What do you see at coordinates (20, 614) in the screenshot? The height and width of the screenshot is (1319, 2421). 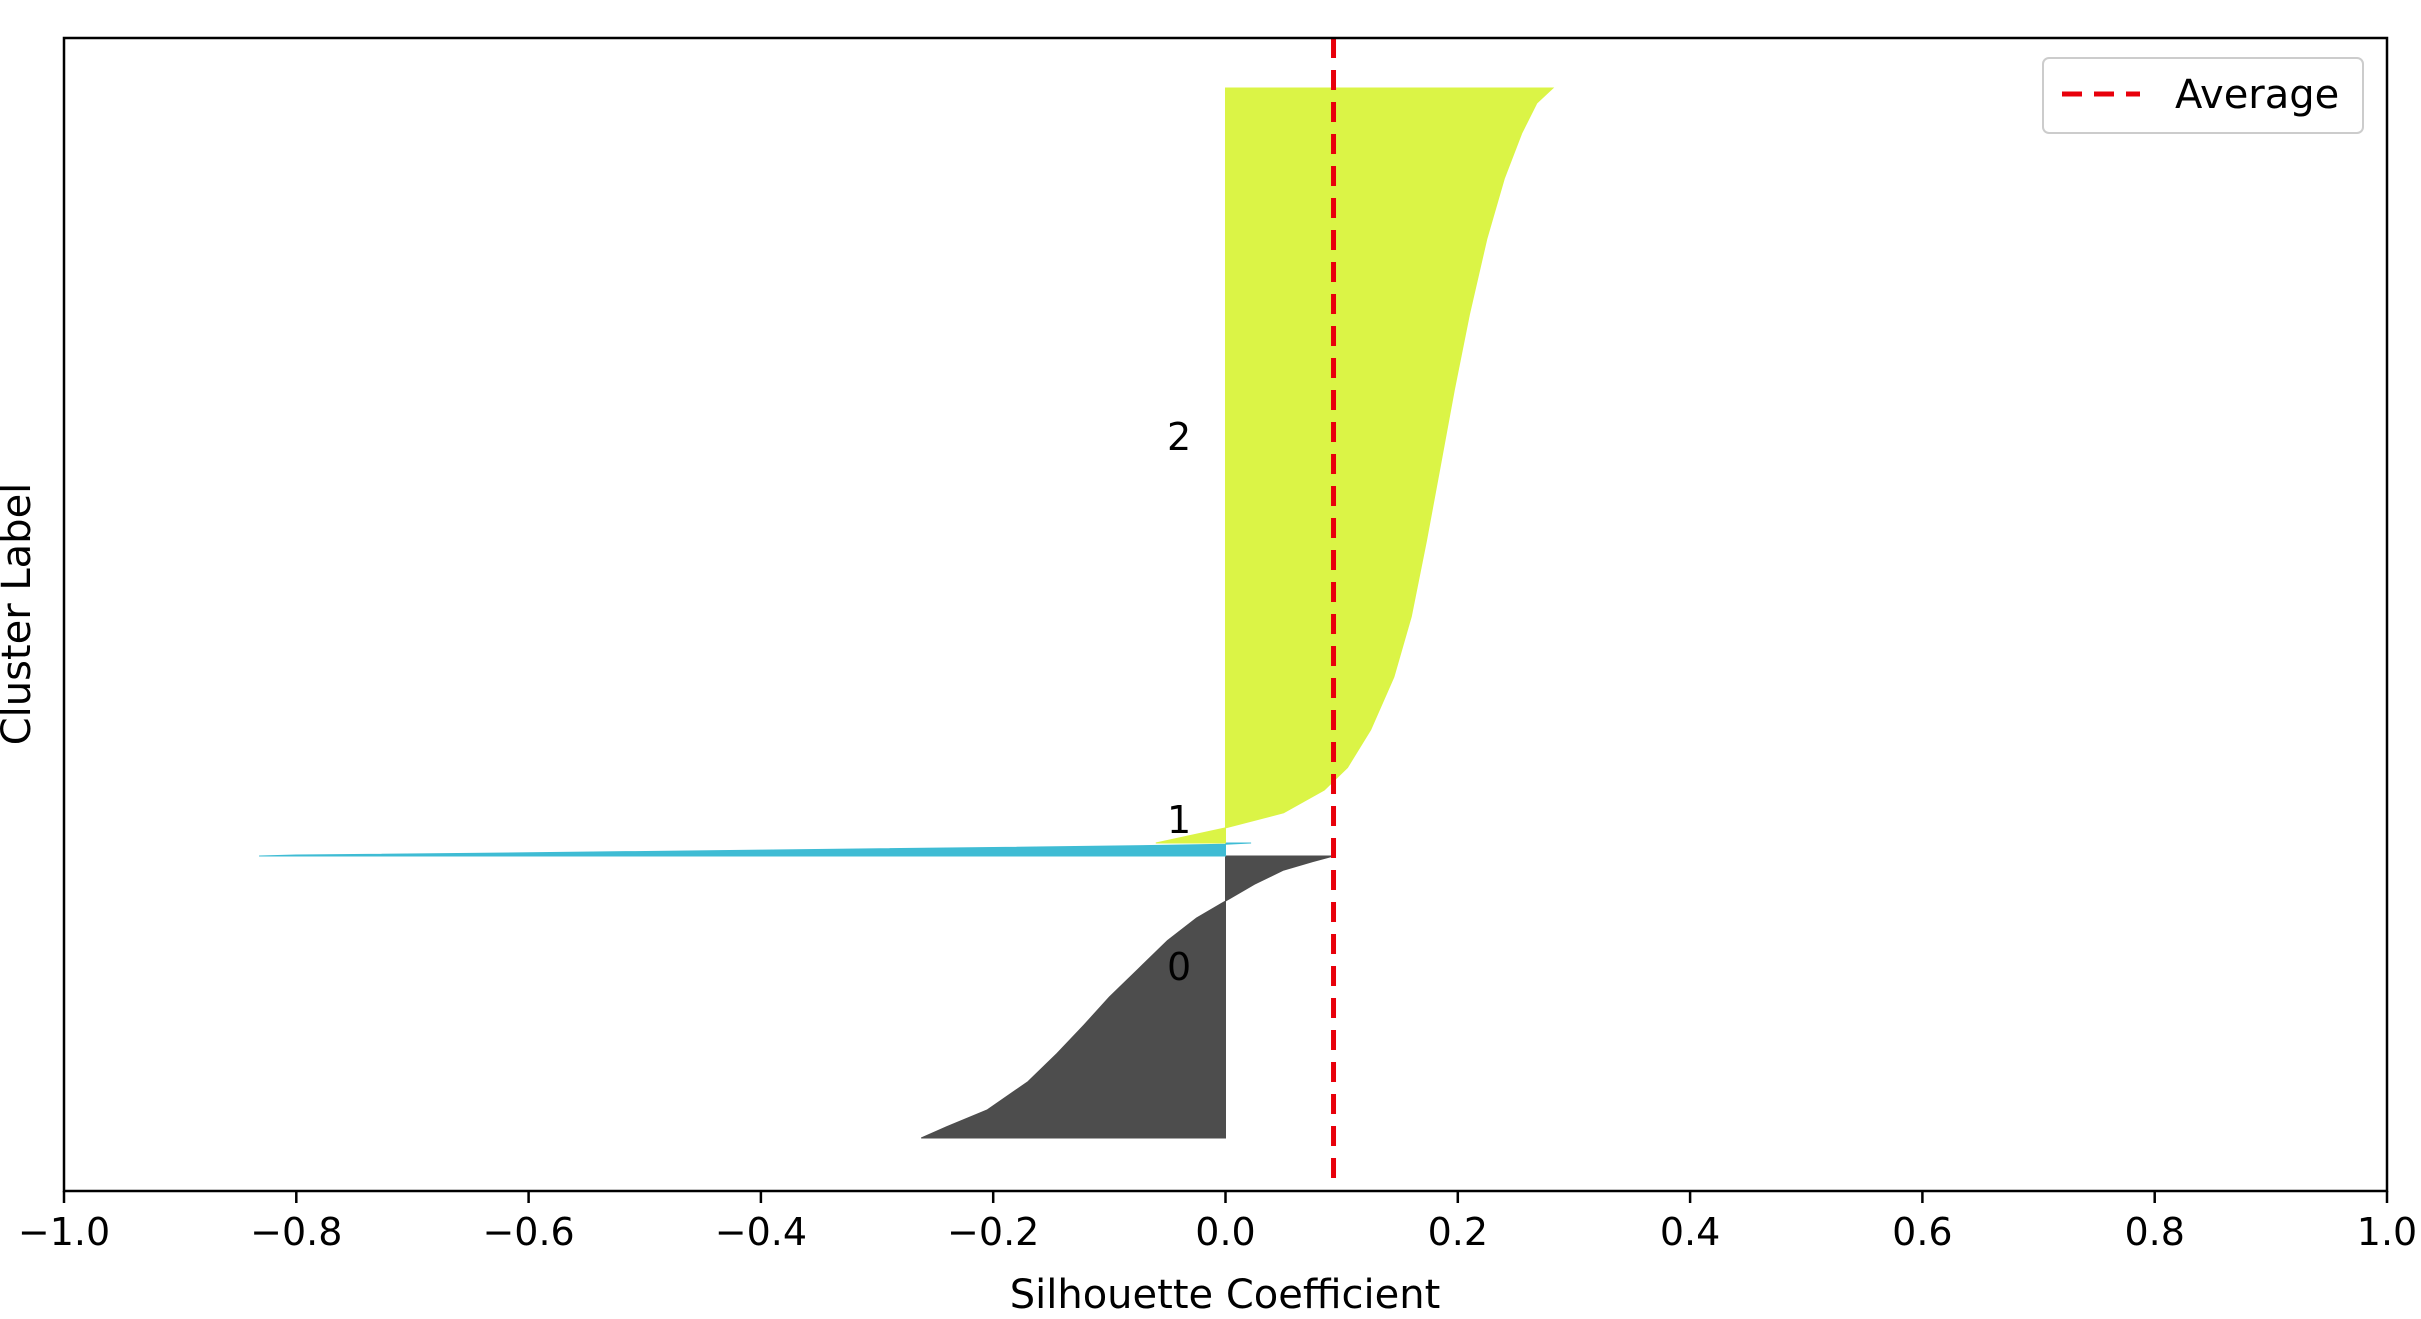 I see `y-axis-label: Cluster Label` at bounding box center [20, 614].